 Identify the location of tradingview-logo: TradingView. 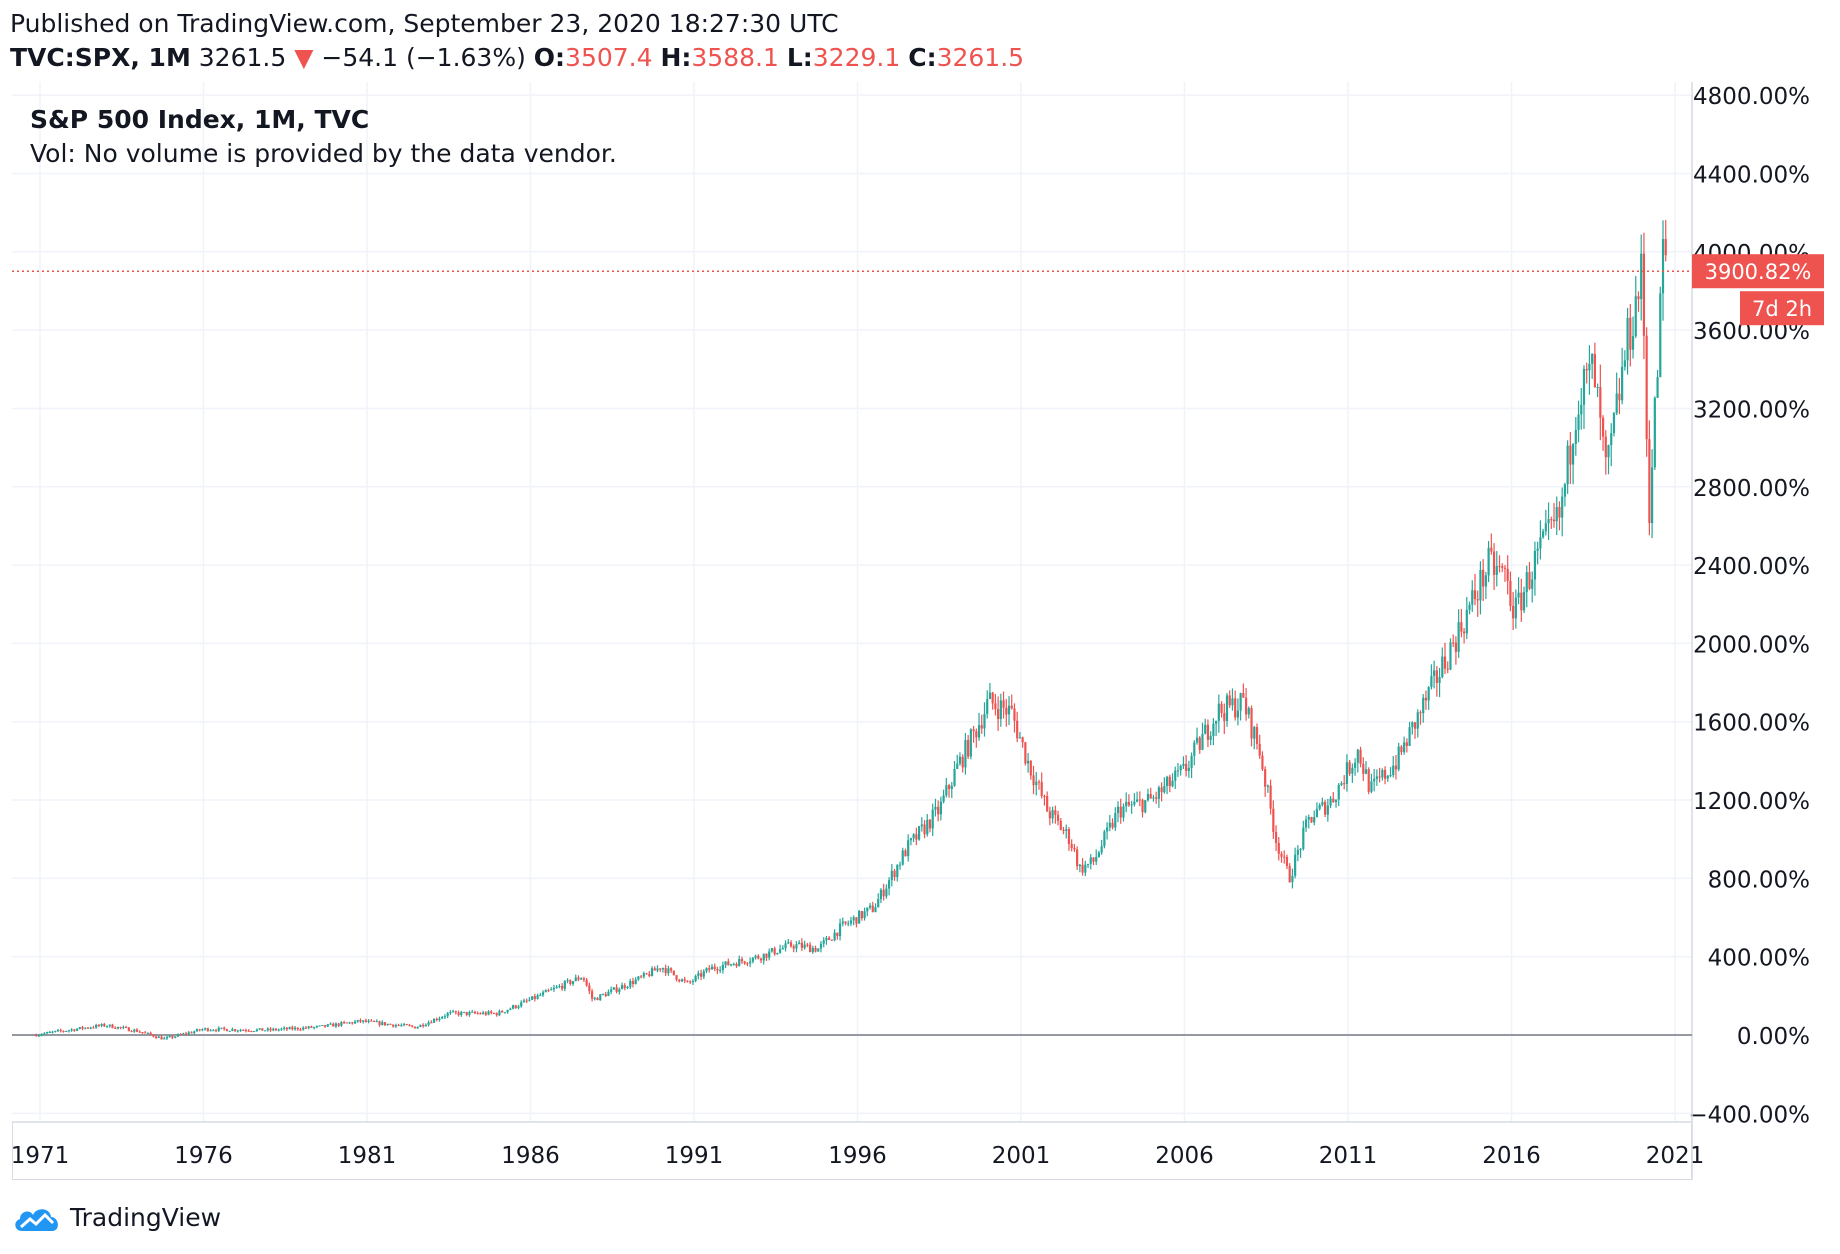
(116, 1218).